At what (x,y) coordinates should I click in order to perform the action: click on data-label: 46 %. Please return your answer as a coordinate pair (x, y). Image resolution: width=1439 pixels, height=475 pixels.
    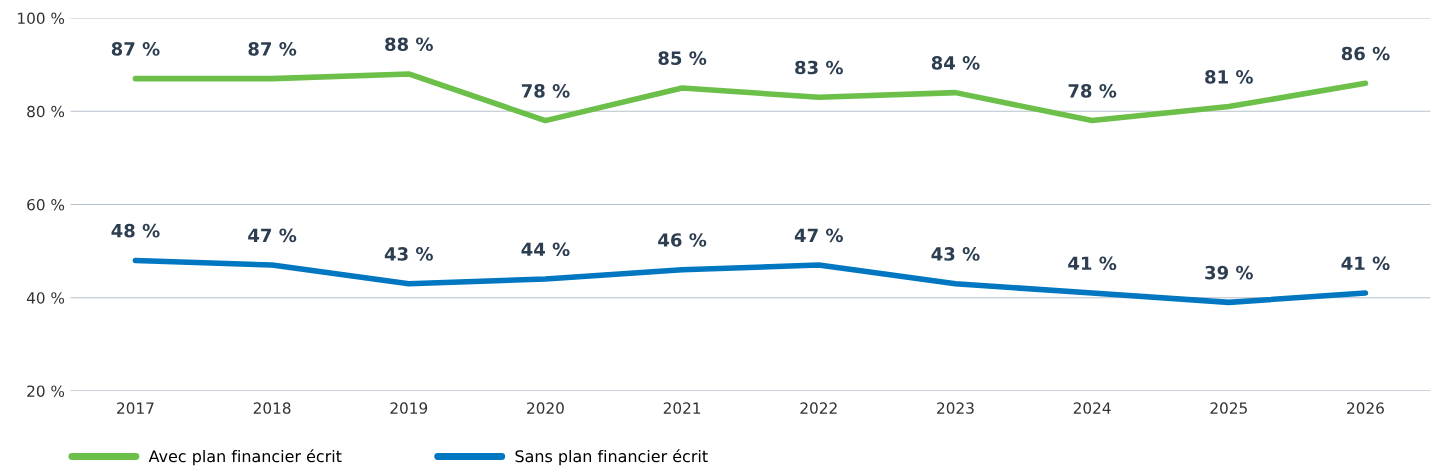
    Looking at the image, I should click on (682, 240).